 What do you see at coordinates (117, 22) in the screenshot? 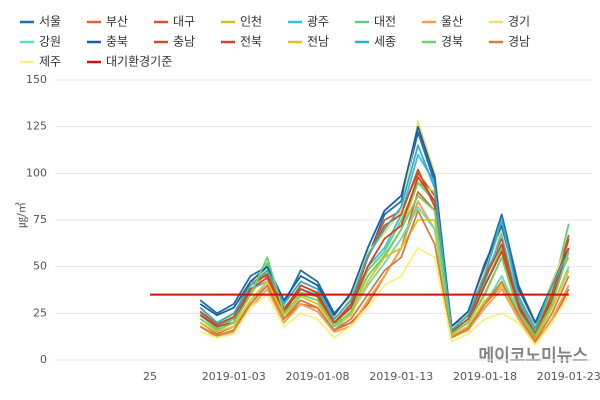
I see `legend-label: 부산` at bounding box center [117, 22].